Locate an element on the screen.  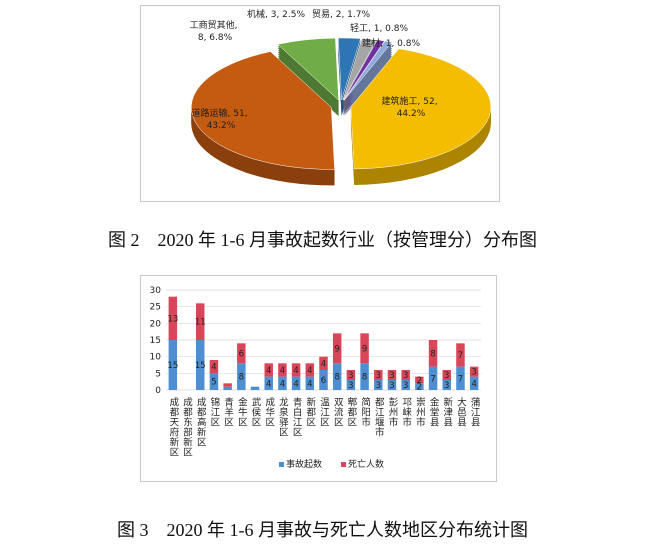
slice-label: 建筑施工, 52, 44.2% is located at coordinates (411, 107).